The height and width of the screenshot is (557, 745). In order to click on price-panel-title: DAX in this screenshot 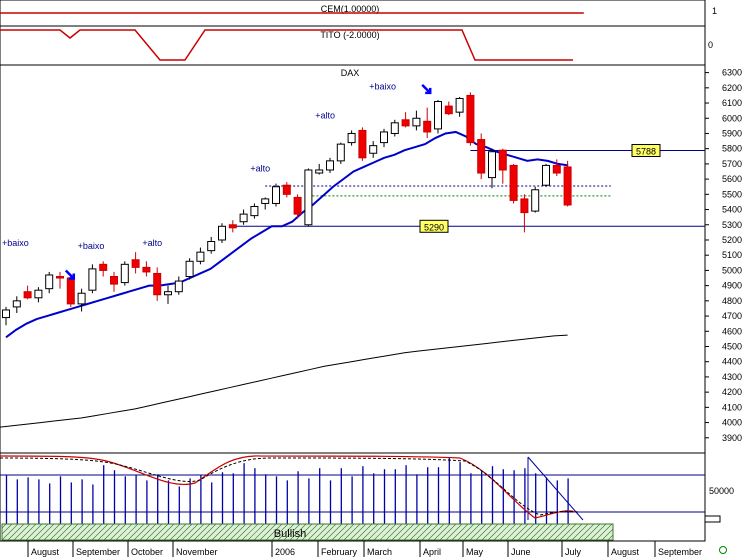, I will do `click(350, 73)`.